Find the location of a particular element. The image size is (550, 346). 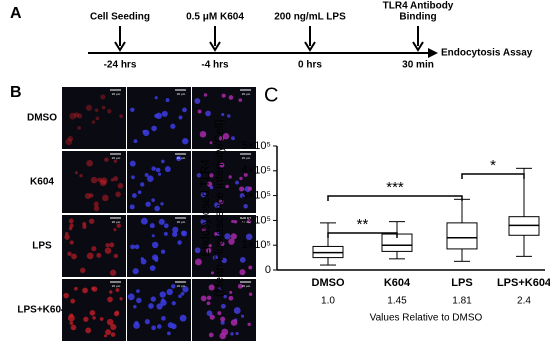

panel-letter: B is located at coordinates (16, 92).